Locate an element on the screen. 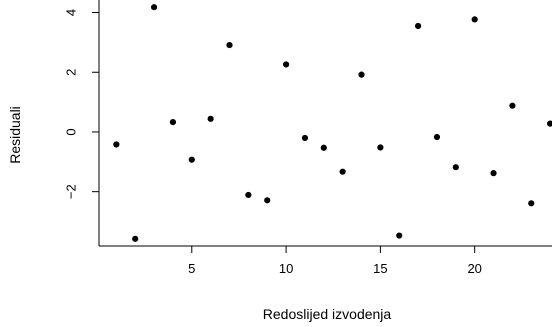  x-tick-label: 15 is located at coordinates (380, 268).